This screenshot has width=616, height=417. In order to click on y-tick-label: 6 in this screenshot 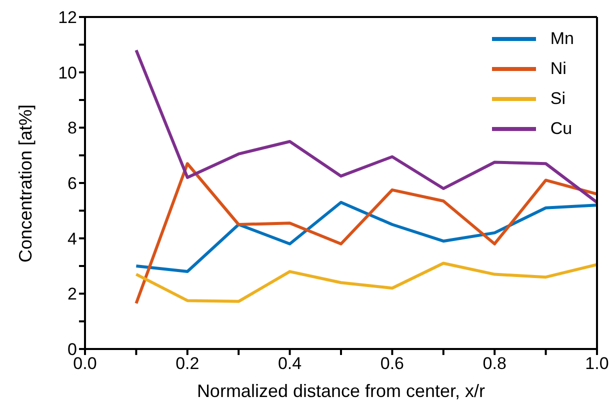, I will do `click(72, 184)`.